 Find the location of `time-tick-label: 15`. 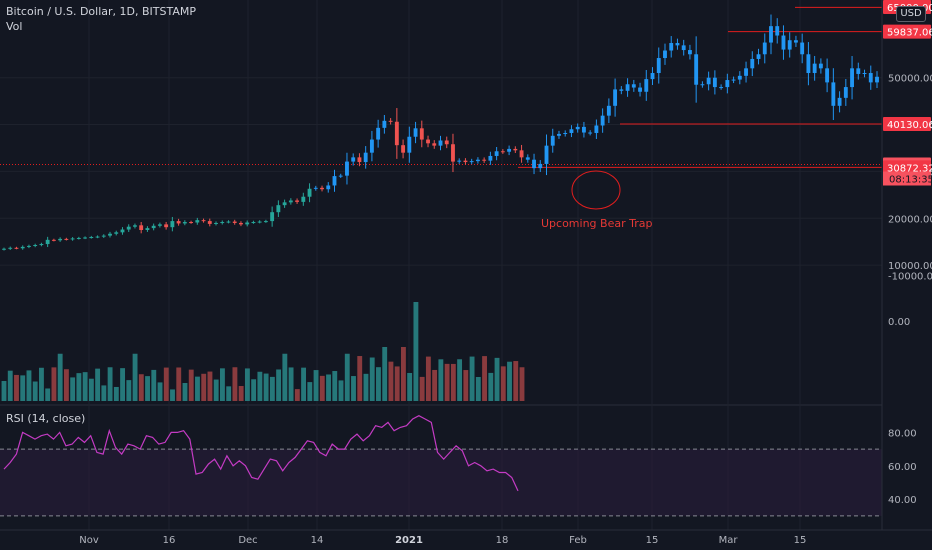

time-tick-label: 15 is located at coordinates (800, 540).